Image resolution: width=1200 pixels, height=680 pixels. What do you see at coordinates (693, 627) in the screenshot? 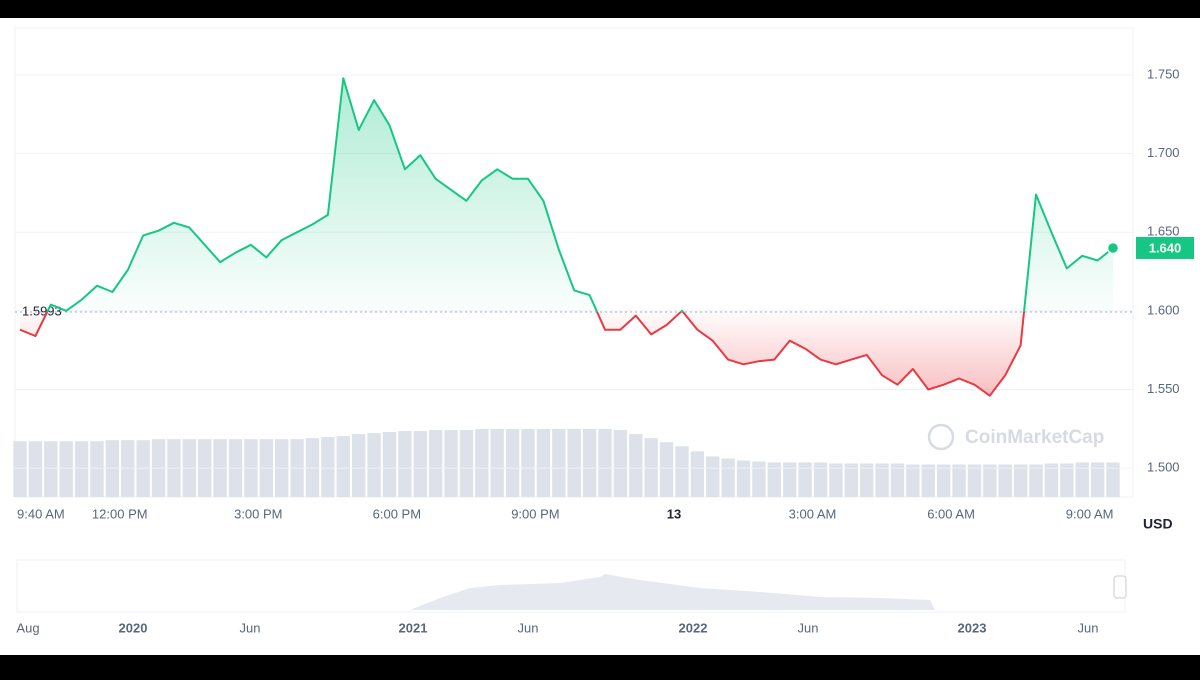
I see `navigator-label: 2022` at bounding box center [693, 627].